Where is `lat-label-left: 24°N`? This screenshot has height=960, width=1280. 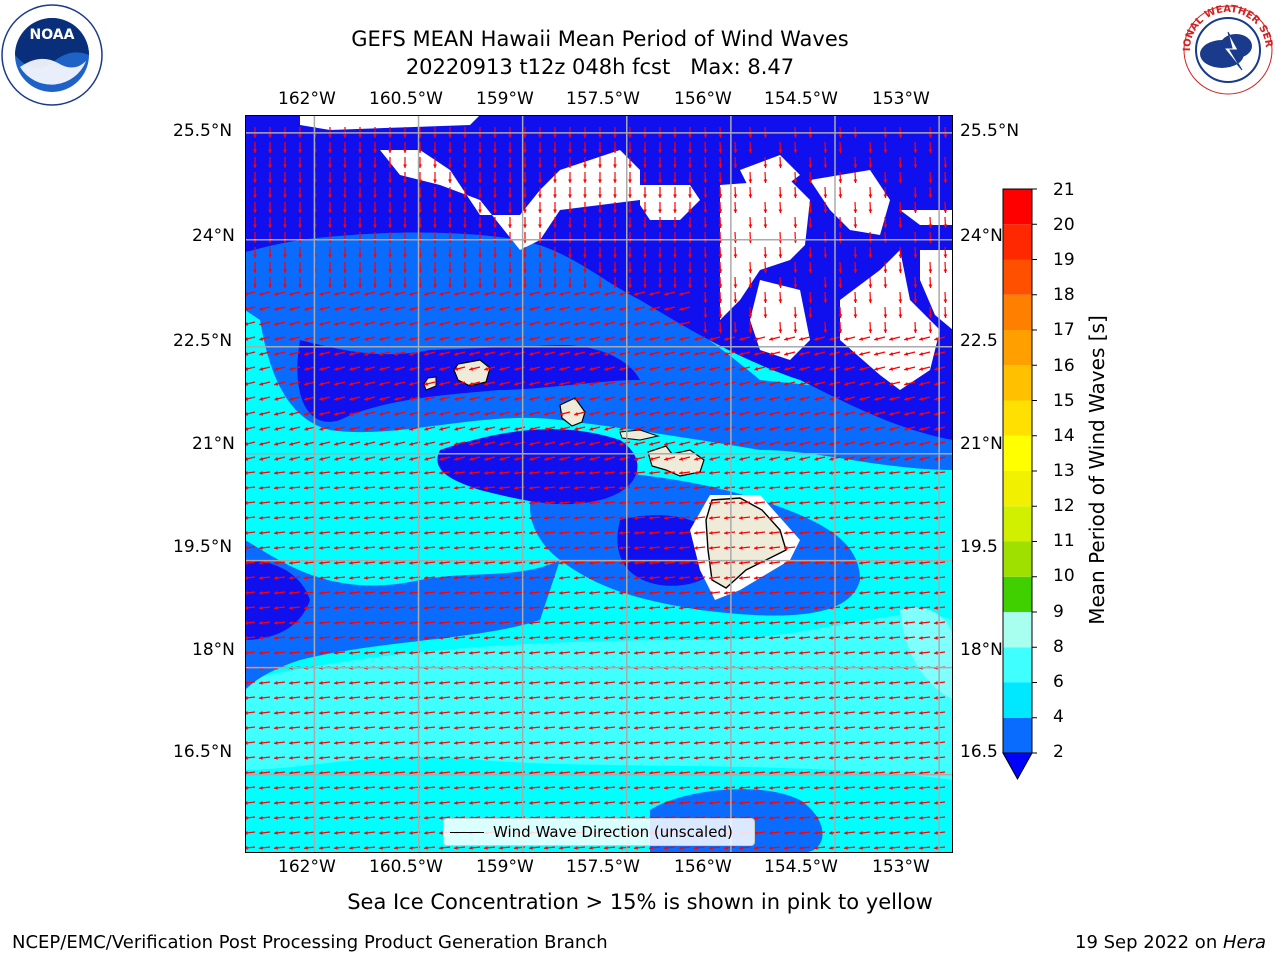
lat-label-left: 24°N is located at coordinates (213, 236).